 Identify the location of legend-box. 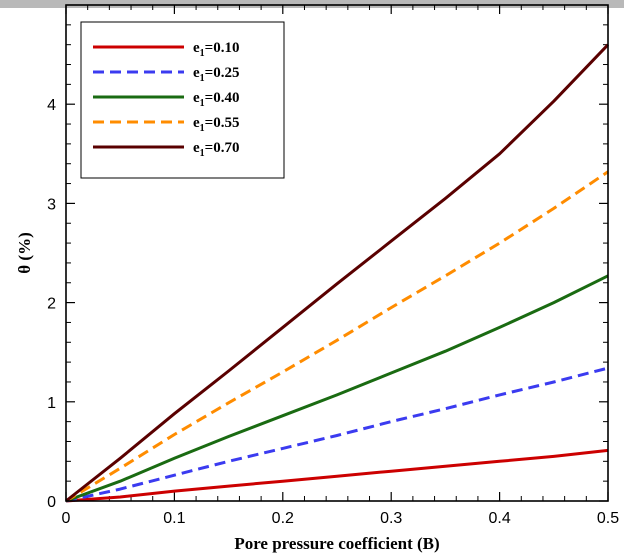
(182, 100).